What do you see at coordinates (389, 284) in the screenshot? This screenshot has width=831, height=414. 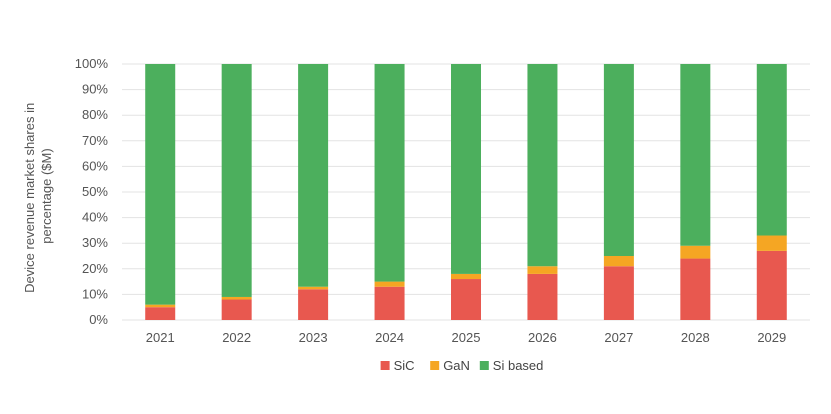 I see `bar-segment-gan-2024` at bounding box center [389, 284].